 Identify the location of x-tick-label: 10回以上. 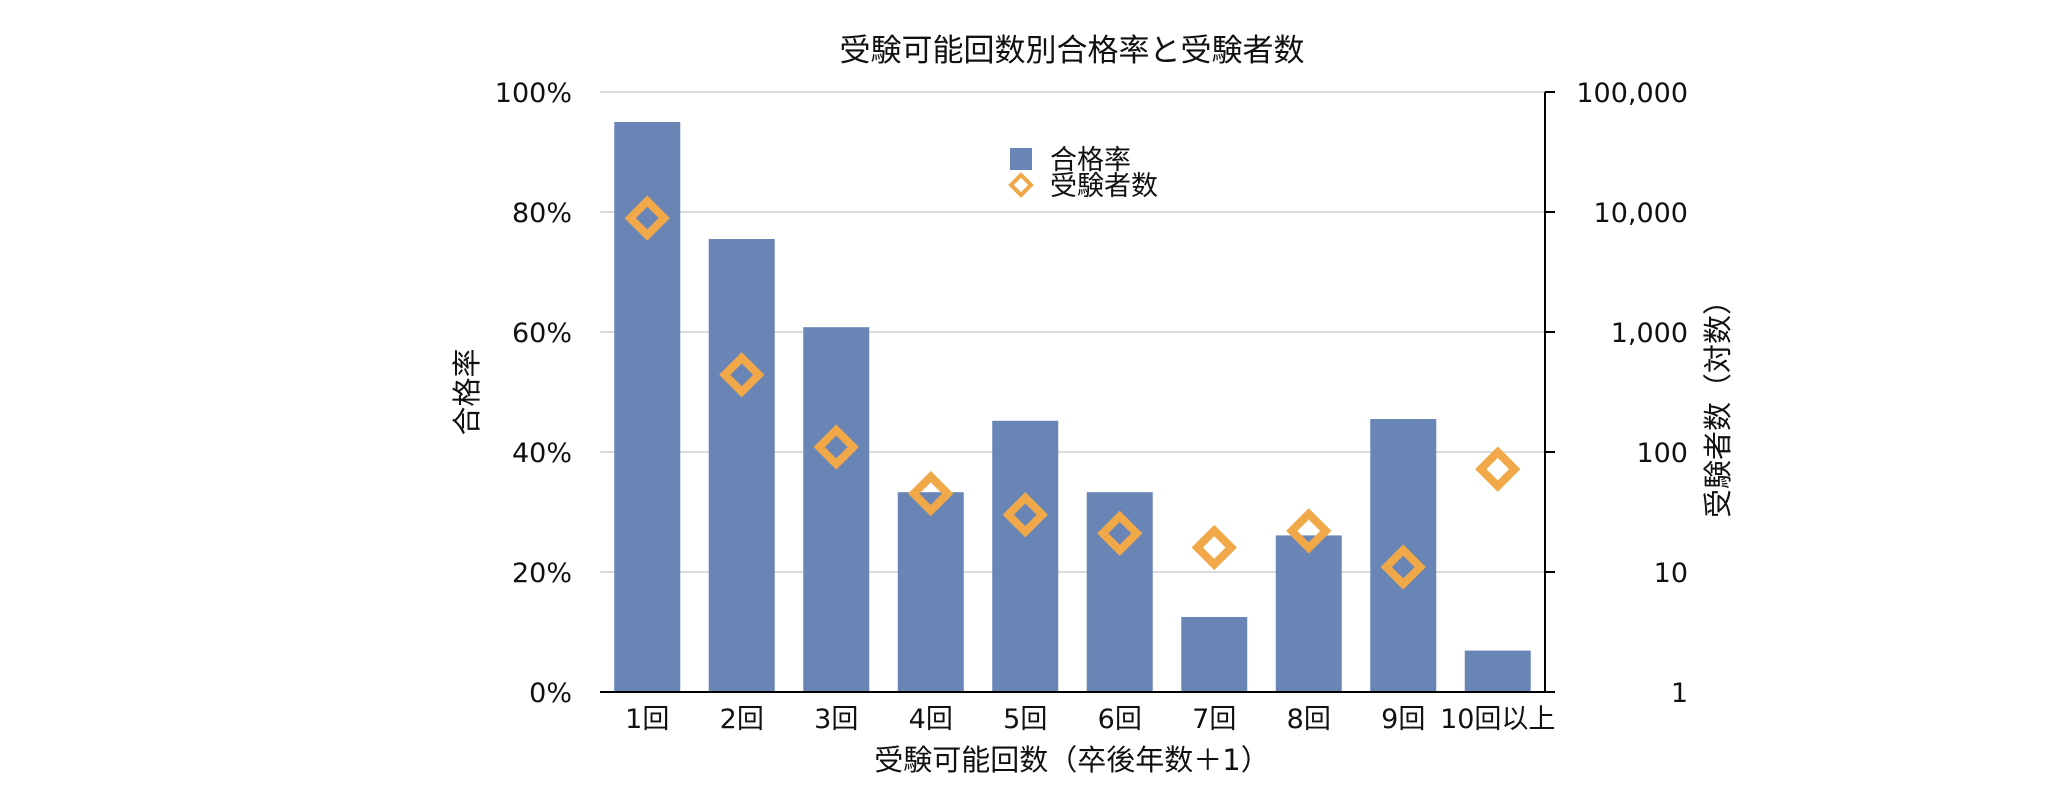
(1497, 719).